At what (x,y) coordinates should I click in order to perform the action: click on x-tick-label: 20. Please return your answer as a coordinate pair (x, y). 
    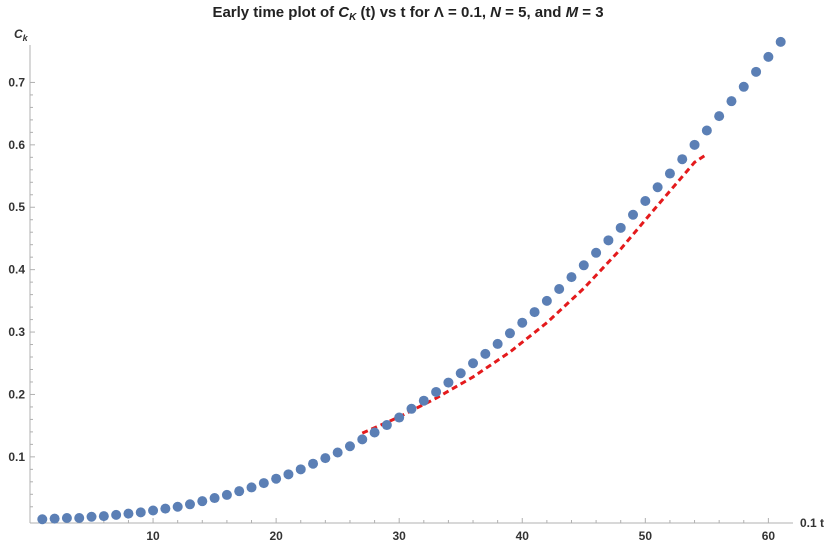
    Looking at the image, I should click on (276, 536).